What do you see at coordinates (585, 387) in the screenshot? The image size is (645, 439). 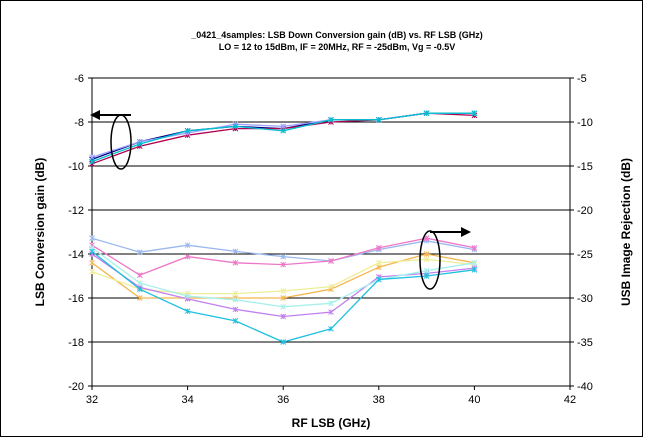 I see `y-right-tick-label: -40` at bounding box center [585, 387].